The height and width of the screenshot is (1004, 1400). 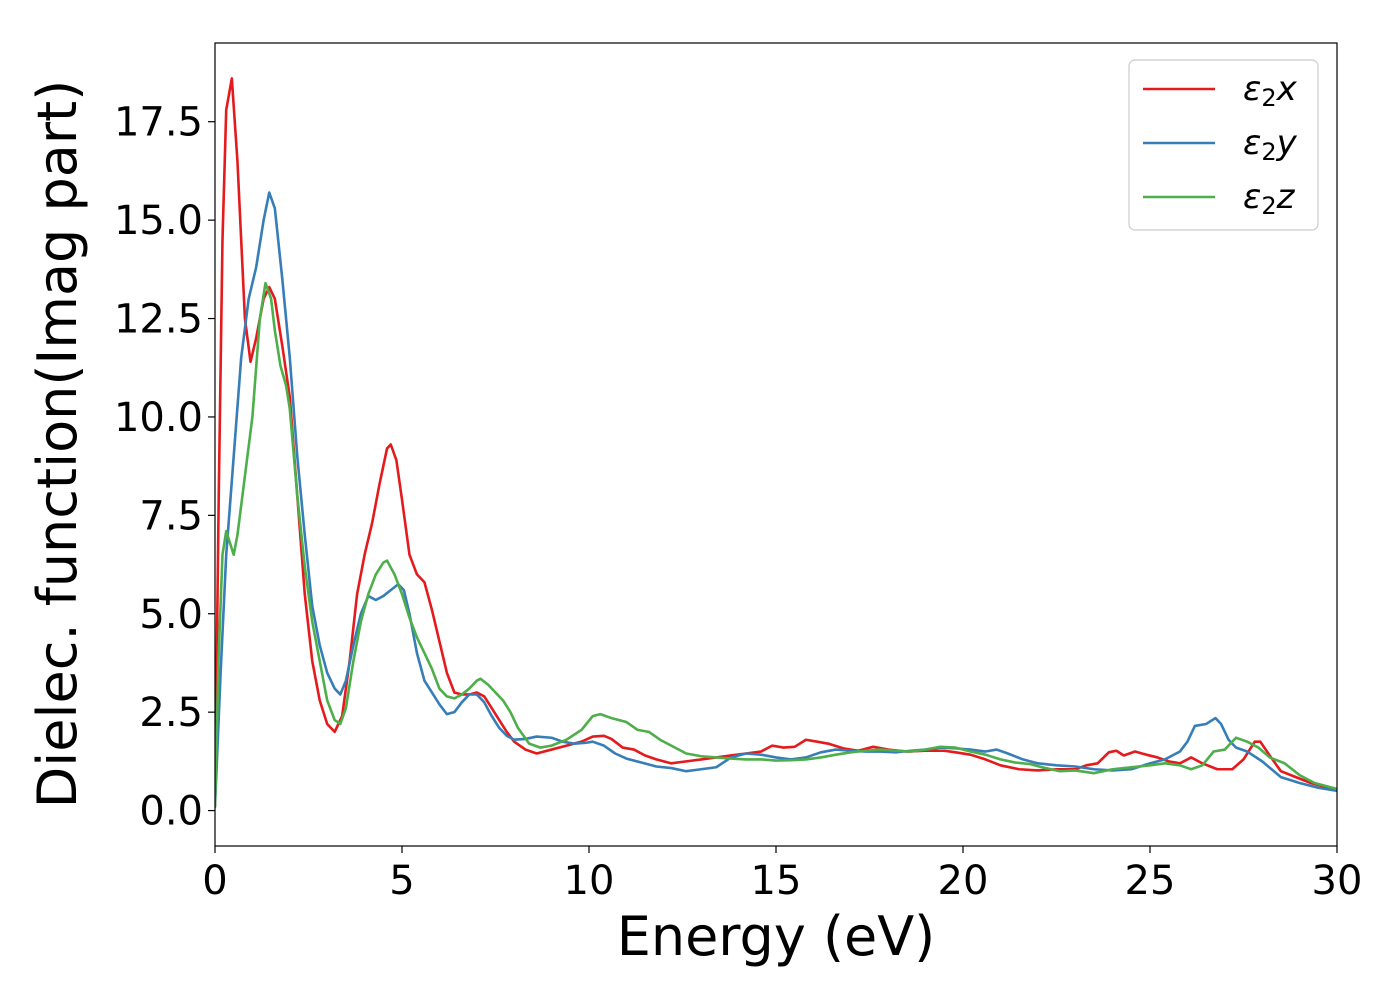 What do you see at coordinates (171, 713) in the screenshot?
I see `y-tick-label: 2.5` at bounding box center [171, 713].